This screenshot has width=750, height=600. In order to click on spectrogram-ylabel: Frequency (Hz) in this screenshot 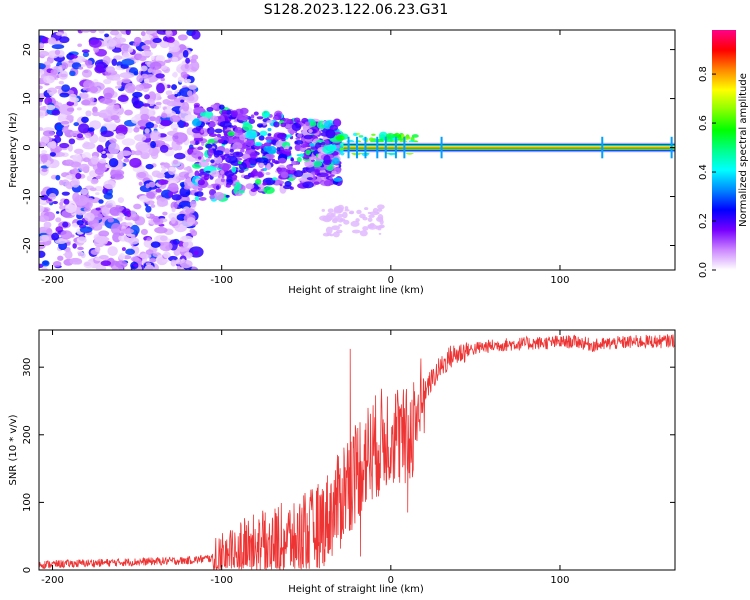, I will do `click(13, 150)`.